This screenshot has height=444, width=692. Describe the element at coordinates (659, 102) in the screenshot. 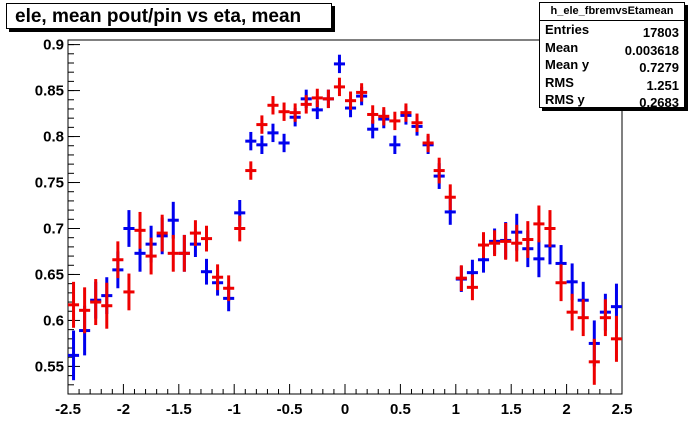

I see `stats-value: 0.2683` at that location.